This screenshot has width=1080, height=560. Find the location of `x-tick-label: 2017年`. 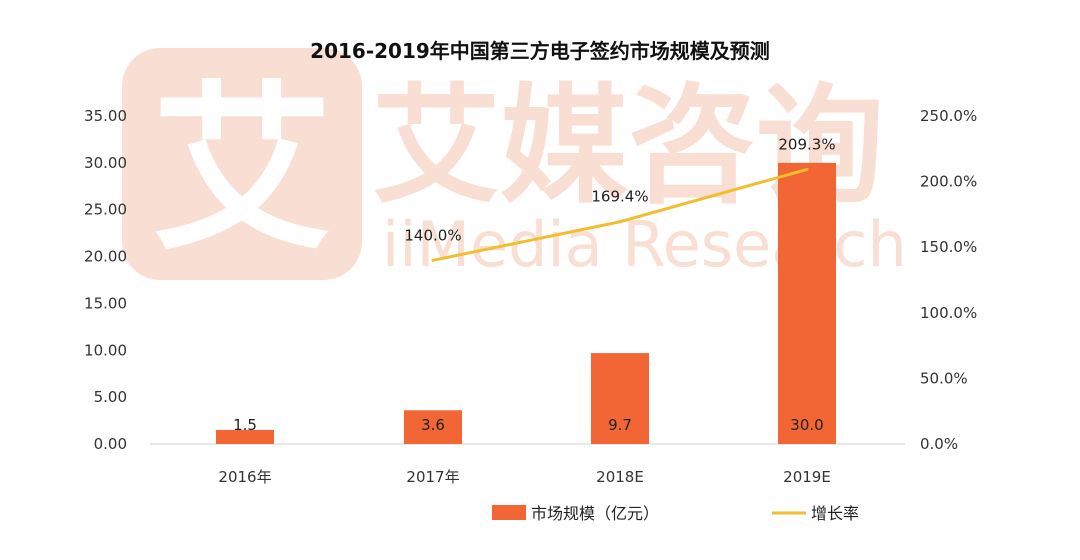

x-tick-label: 2017年 is located at coordinates (432, 477).